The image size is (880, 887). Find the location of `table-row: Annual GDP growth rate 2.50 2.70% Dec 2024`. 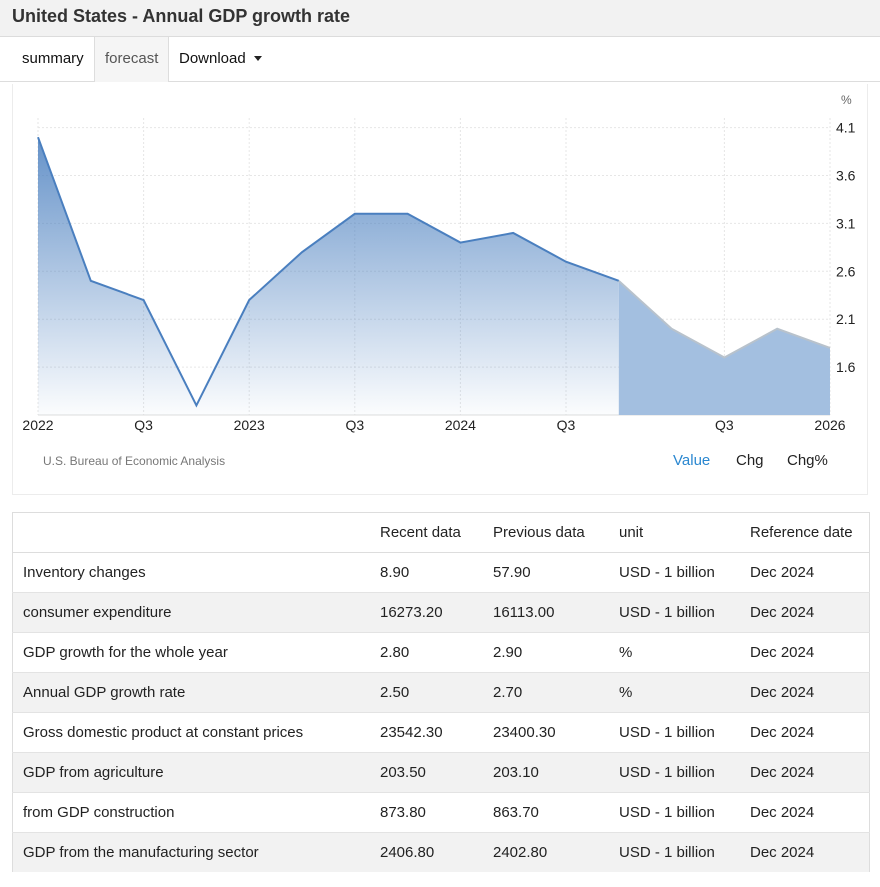

table-row: Annual GDP growth rate 2.50 2.70% Dec 2024 is located at coordinates (441, 692).